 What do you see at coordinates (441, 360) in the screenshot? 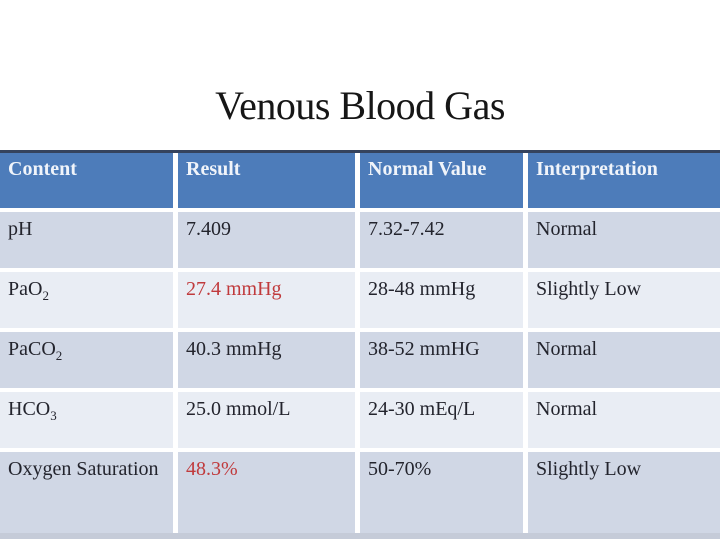
I see `cell-normal-value-paco2: 38-52 mmHG` at bounding box center [441, 360].